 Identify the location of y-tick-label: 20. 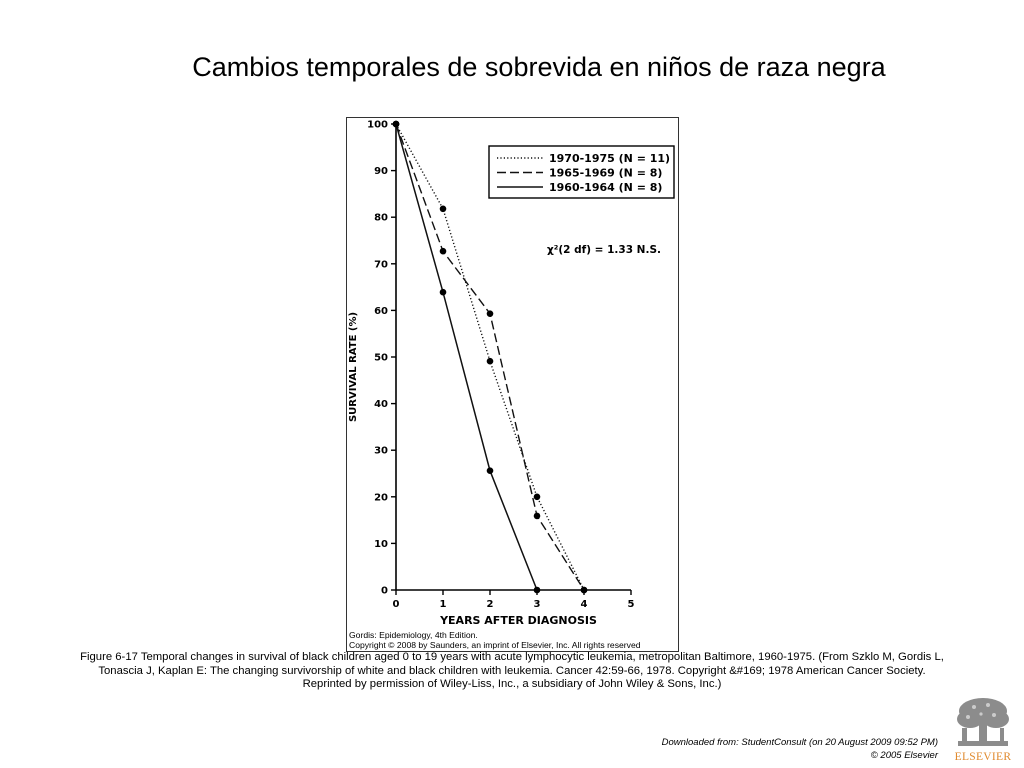
(381, 497).